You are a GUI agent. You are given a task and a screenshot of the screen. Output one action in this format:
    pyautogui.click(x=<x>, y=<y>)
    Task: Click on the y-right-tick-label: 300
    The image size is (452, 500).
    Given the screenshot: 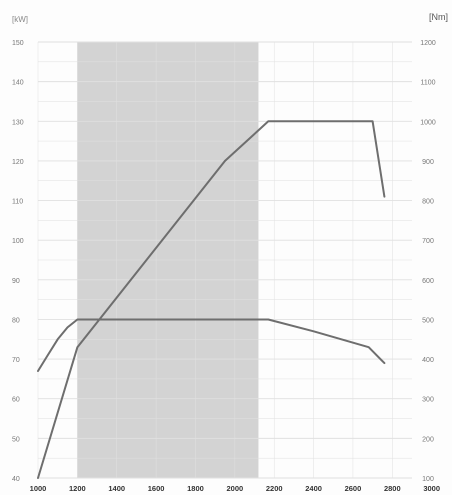 What is the action you would take?
    pyautogui.click(x=428, y=400)
    